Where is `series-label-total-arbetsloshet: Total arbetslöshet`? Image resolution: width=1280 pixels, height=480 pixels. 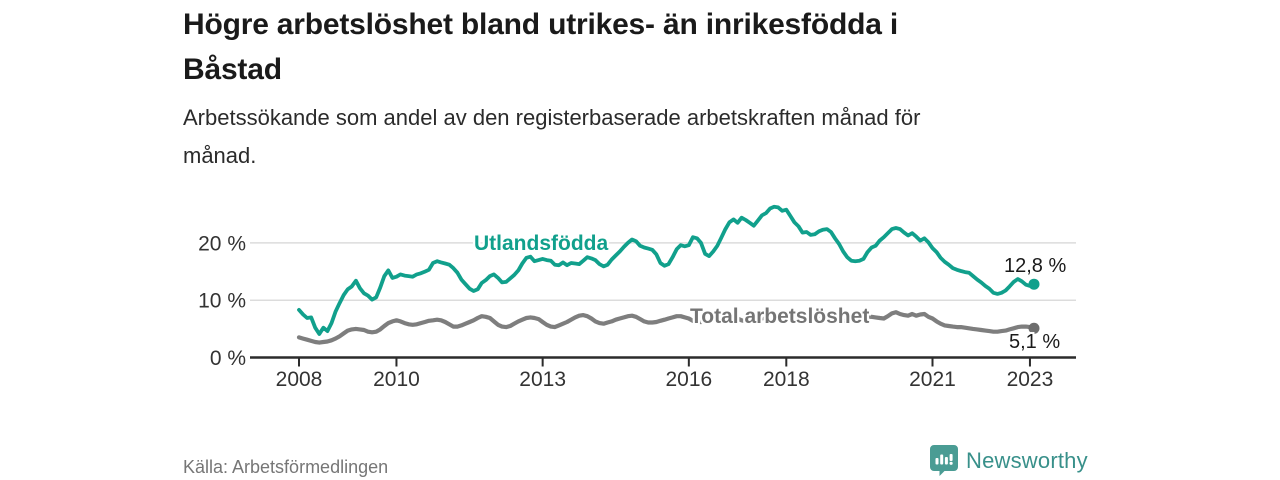 series-label-total-arbetsloshet: Total arbetslöshet is located at coordinates (780, 316).